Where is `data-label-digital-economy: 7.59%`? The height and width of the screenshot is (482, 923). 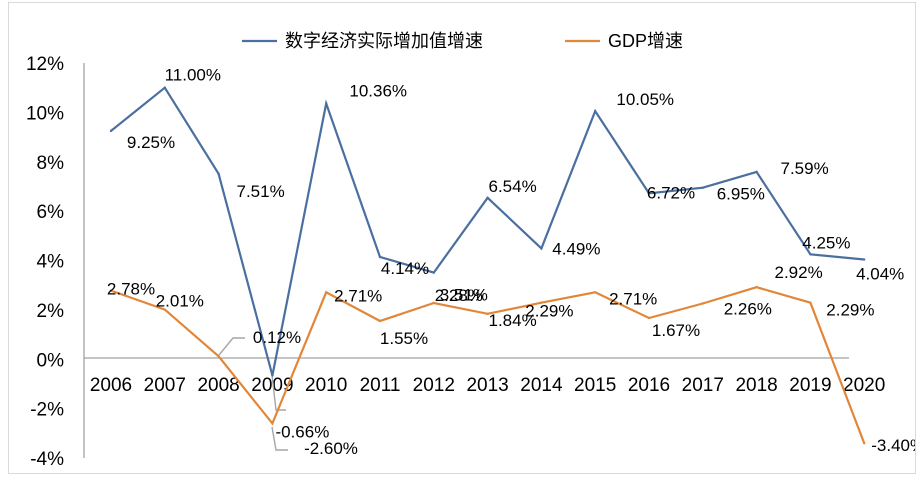
data-label-digital-economy: 7.59% is located at coordinates (804, 168).